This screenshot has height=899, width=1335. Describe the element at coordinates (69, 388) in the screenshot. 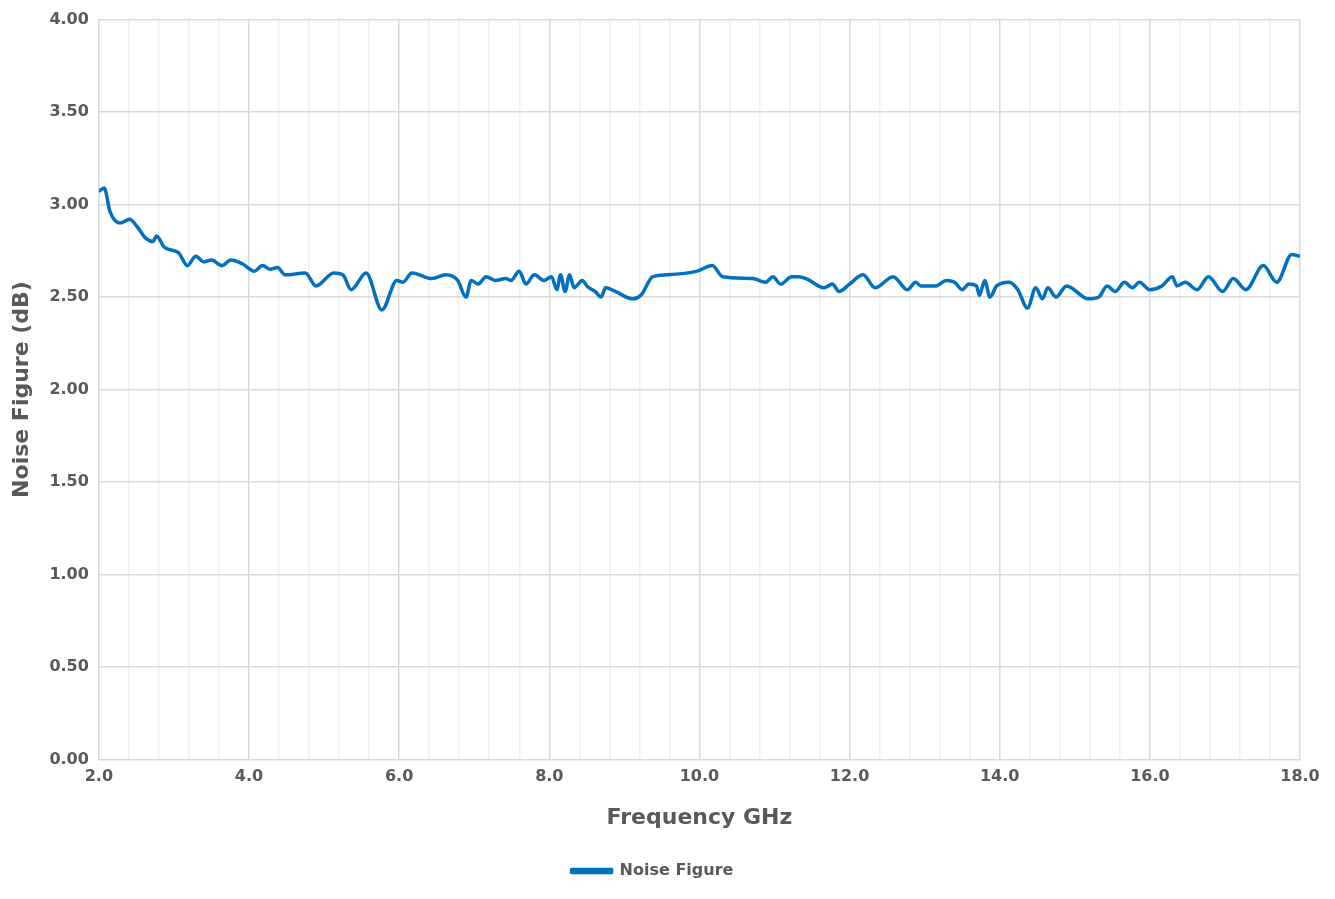

I see `y-tick-label: 2.00` at that location.